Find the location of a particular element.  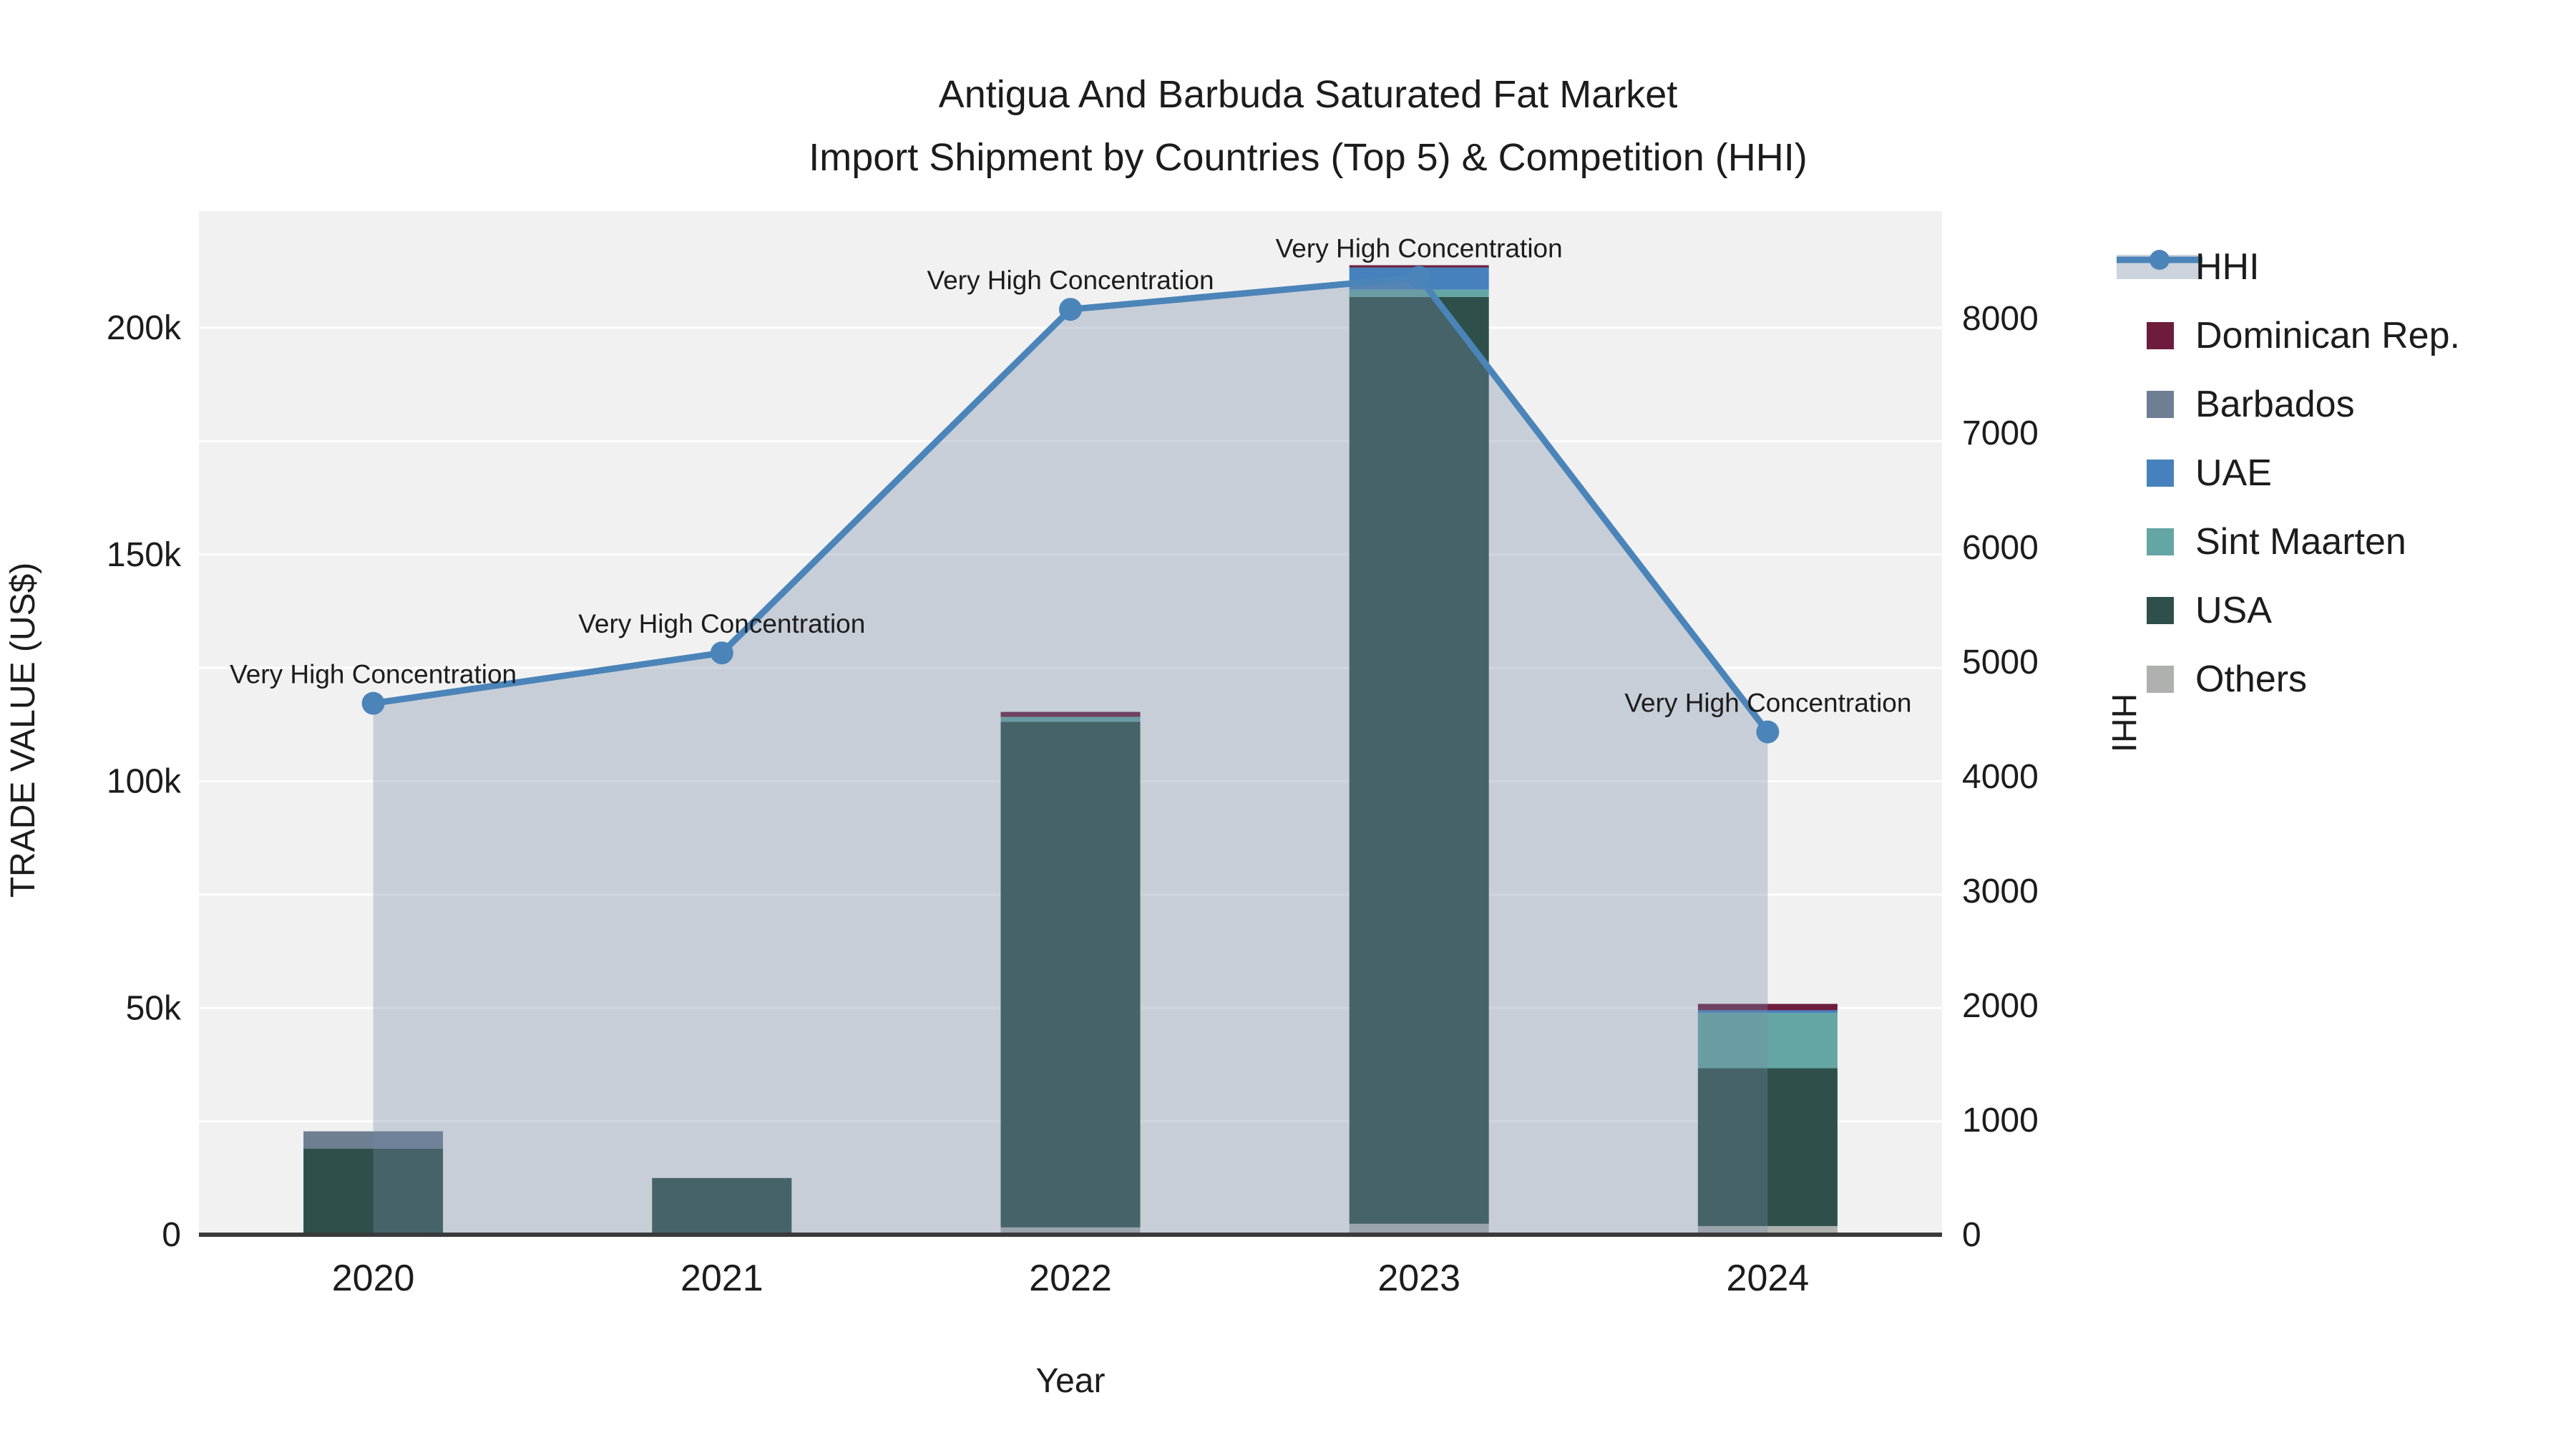

annotation-2021: Very High Concentration is located at coordinates (721, 623).